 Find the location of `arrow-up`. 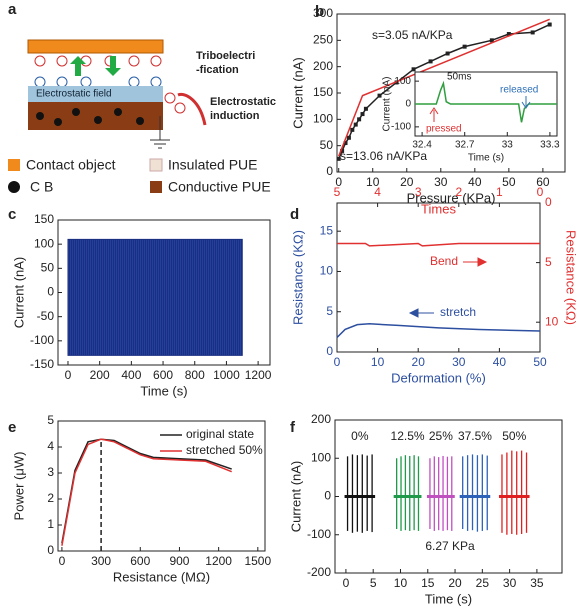

arrow-up is located at coordinates (78, 66).